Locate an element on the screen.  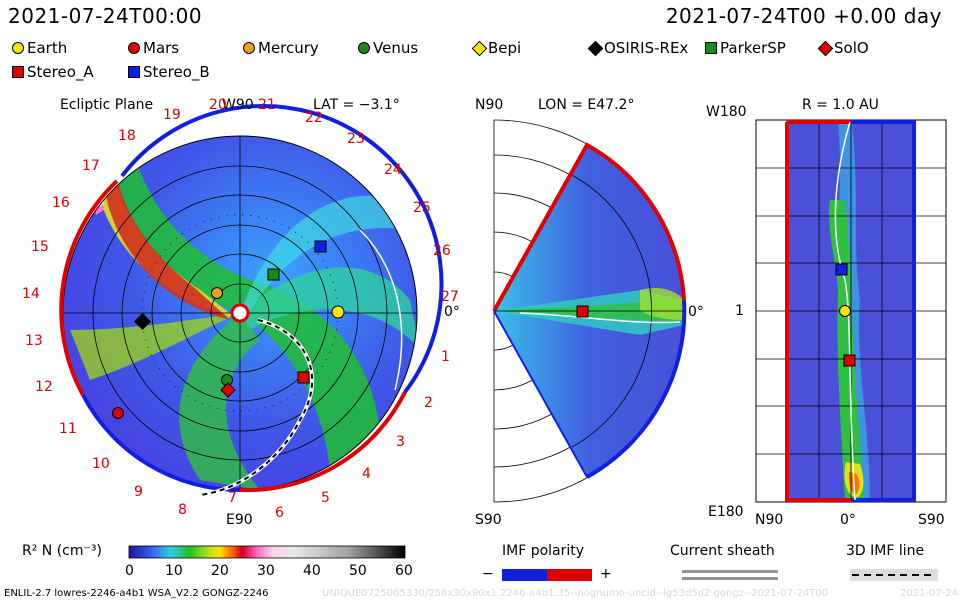
colorbar-tick: 0 is located at coordinates (129, 571).